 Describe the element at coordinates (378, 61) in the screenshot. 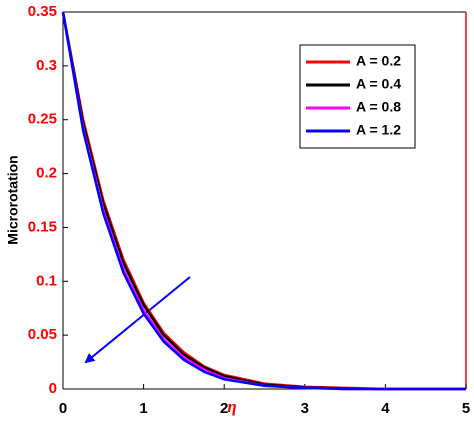

I see `legend-label: A = 0.2` at that location.